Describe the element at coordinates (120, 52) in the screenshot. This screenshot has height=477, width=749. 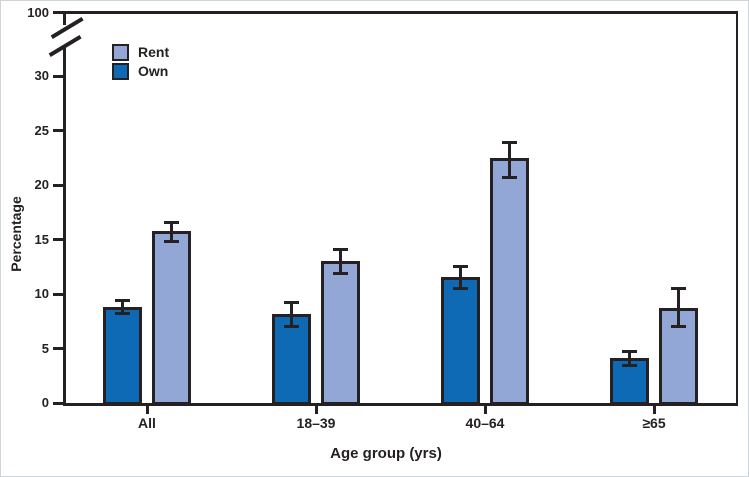
I see `rent-swatch-icon` at that location.